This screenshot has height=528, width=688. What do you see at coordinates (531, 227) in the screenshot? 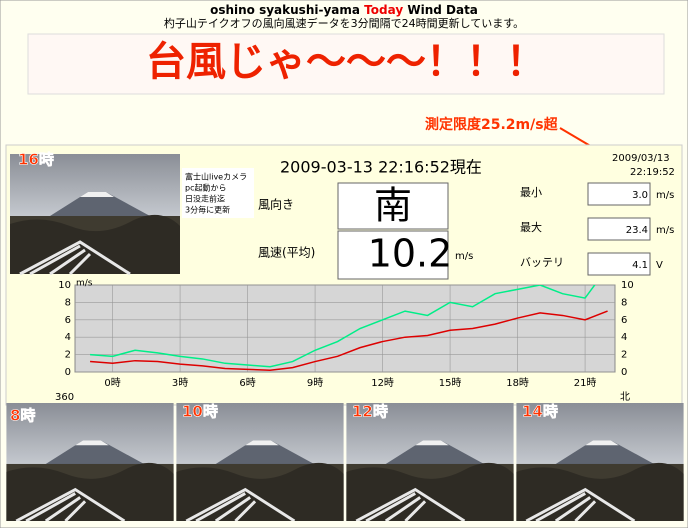
I see `max-label: 最大` at bounding box center [531, 227].